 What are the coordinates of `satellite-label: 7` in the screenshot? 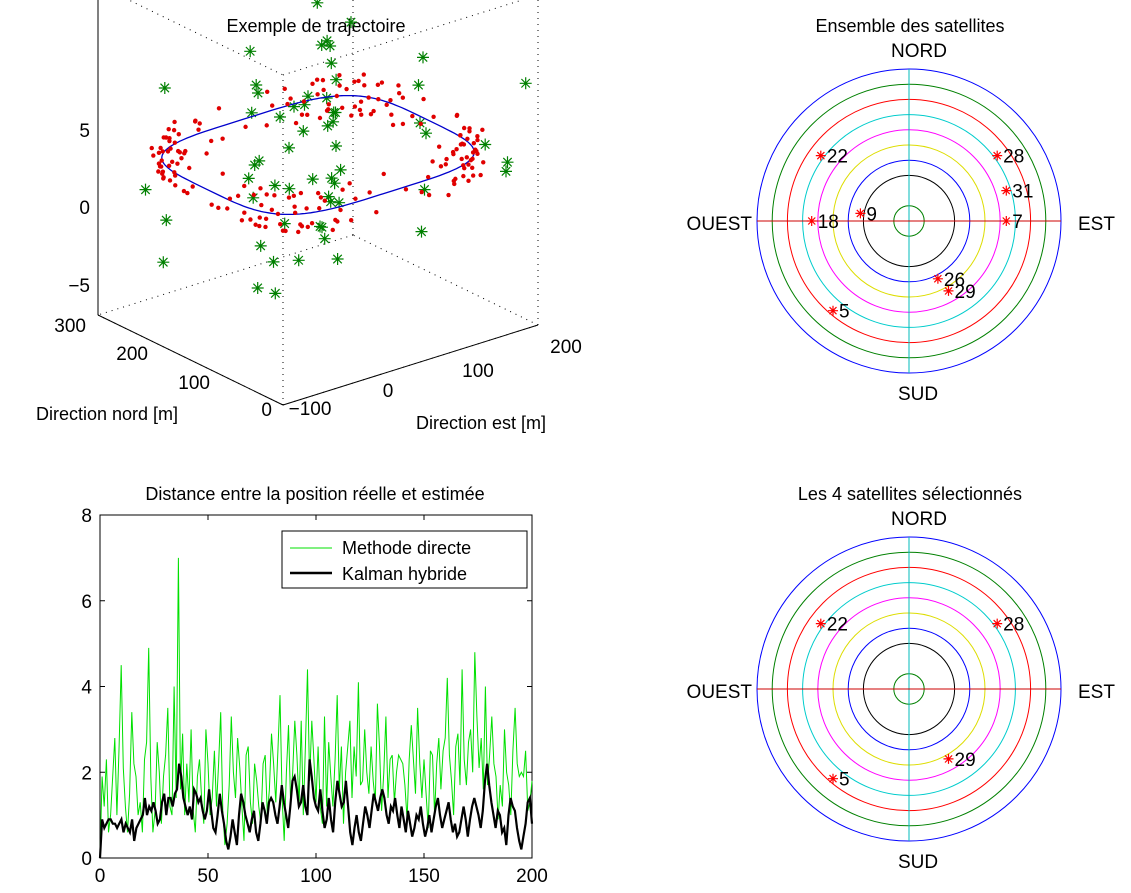 It's located at (1017, 222).